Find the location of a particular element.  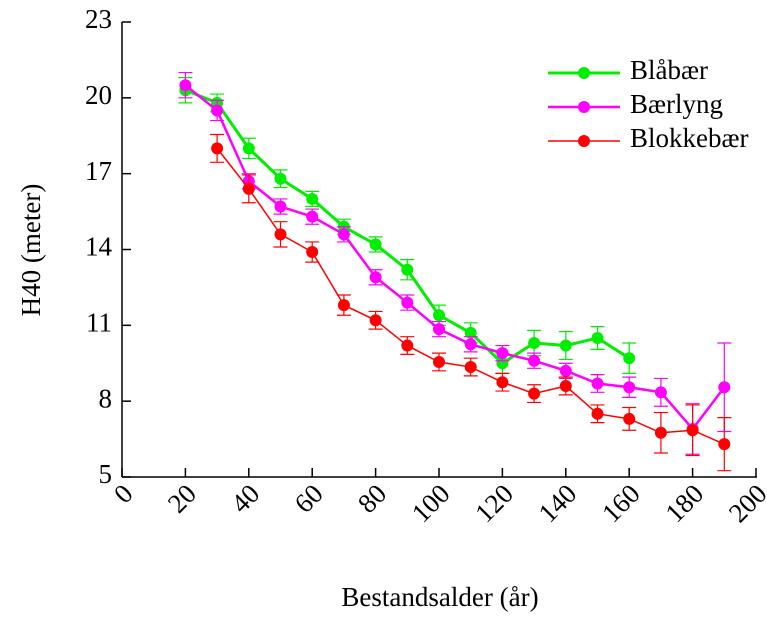

y-tick-label: 8 is located at coordinates (106, 398).